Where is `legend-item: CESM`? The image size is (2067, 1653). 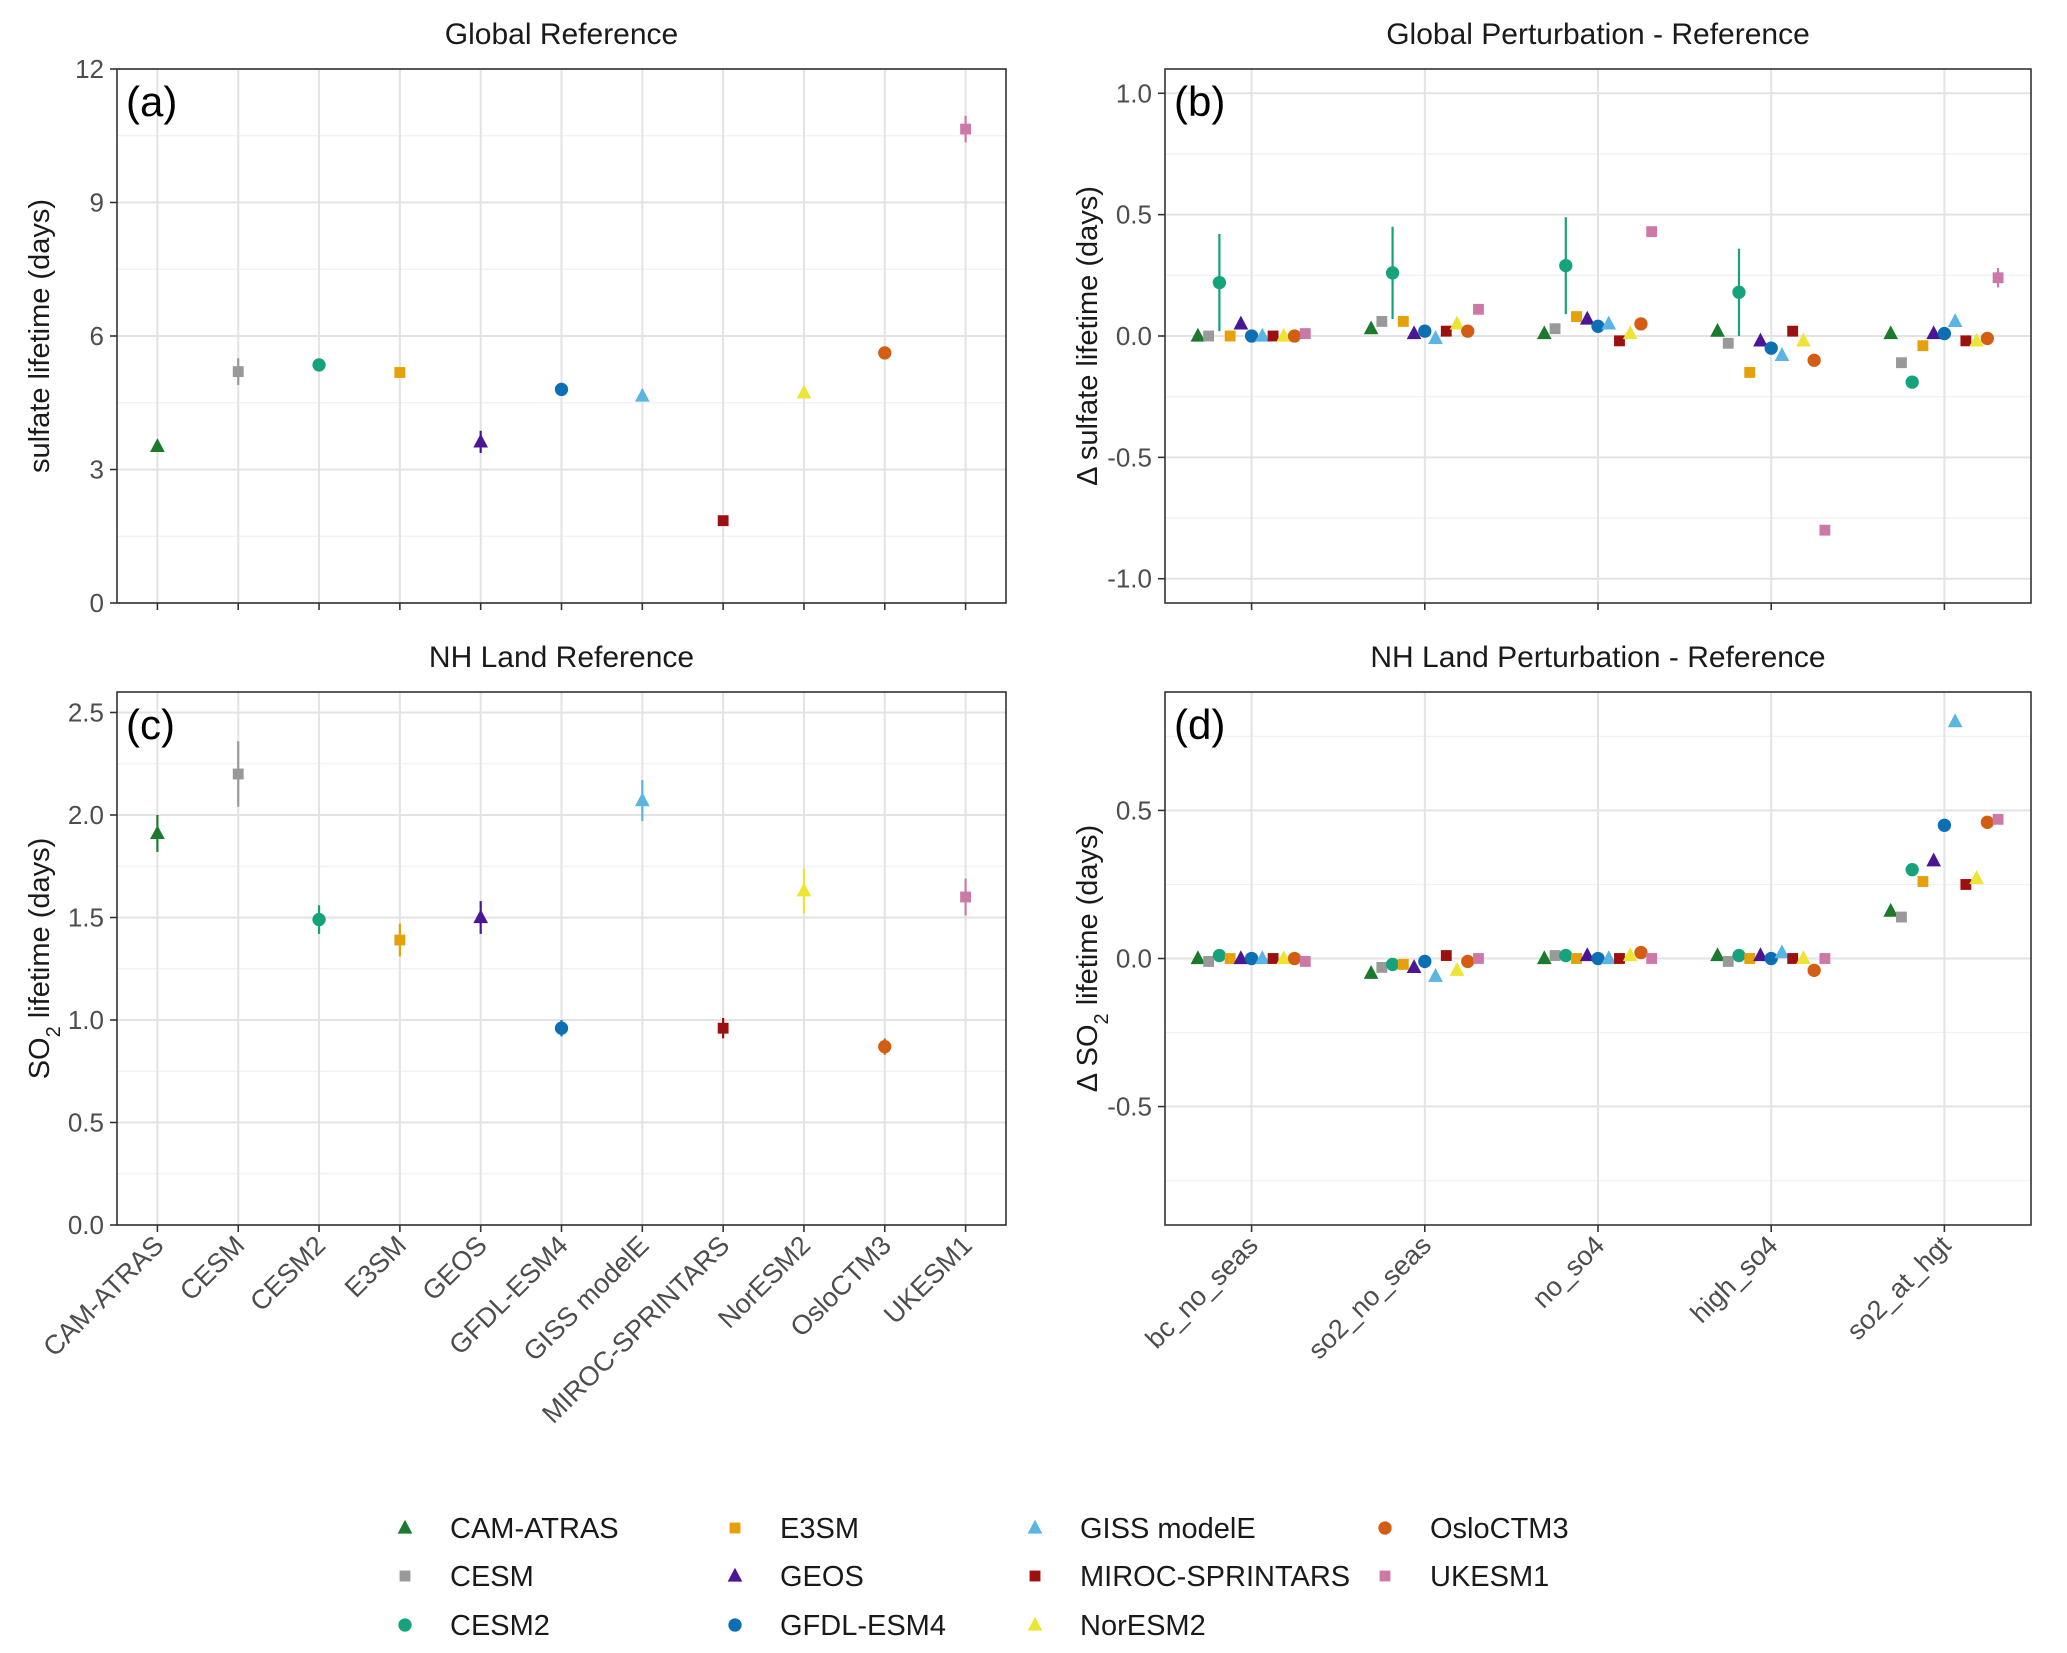
legend-item: CESM is located at coordinates (466, 1577).